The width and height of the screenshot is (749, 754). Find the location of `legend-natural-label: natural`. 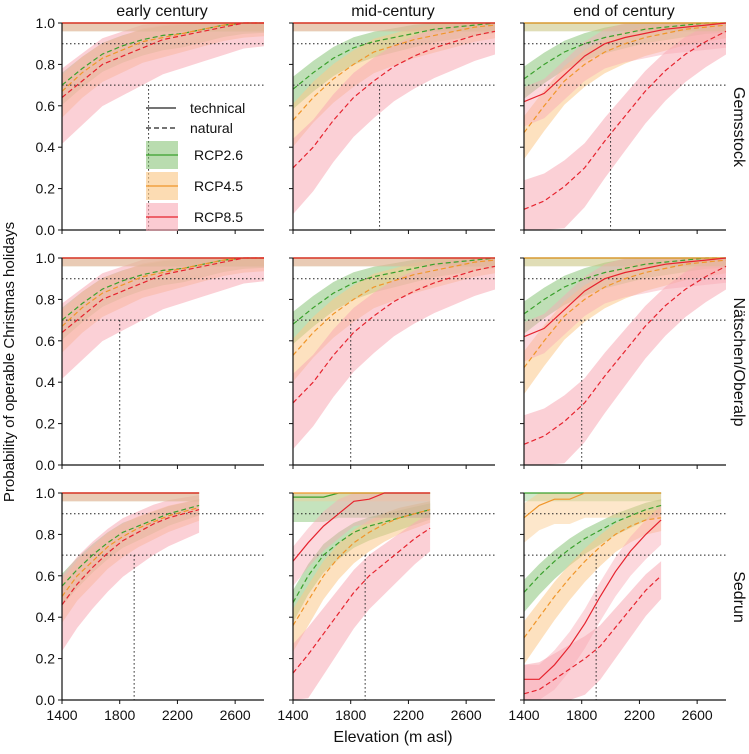

legend-natural-label: natural is located at coordinates (211, 128).